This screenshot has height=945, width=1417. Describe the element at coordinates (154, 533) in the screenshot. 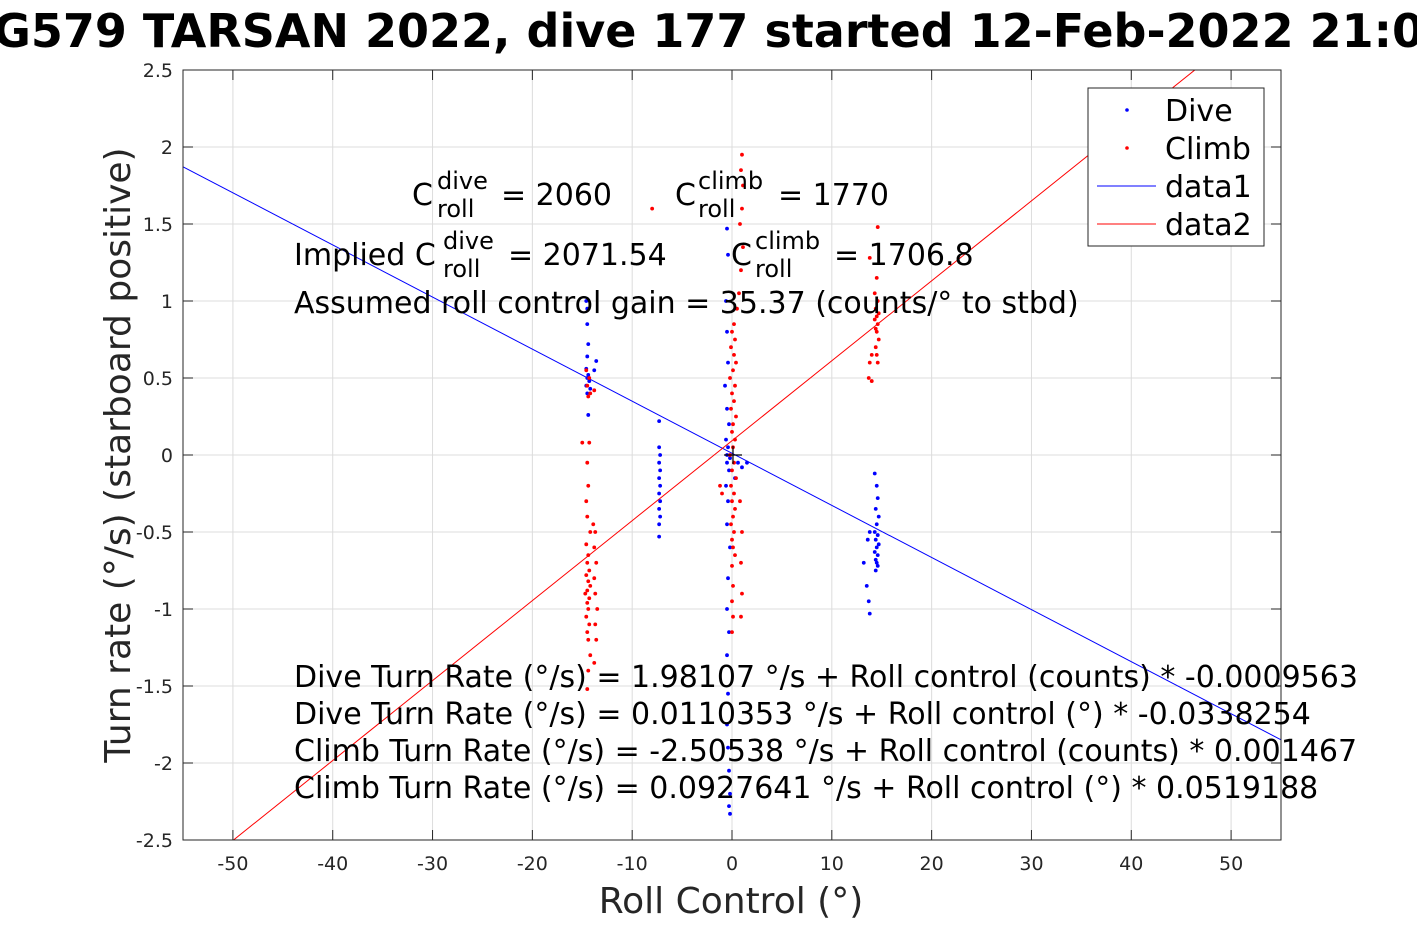

I see `y-tick-label: -0.5` at that location.